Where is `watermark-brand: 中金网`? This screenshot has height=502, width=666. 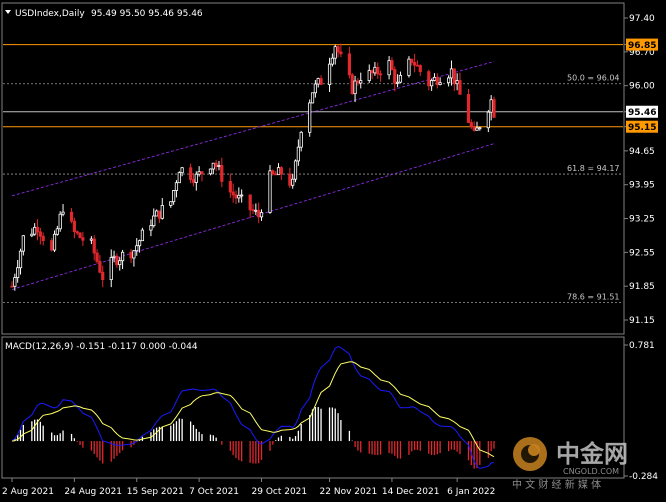 watermark-brand: 中金网 is located at coordinates (592, 454).